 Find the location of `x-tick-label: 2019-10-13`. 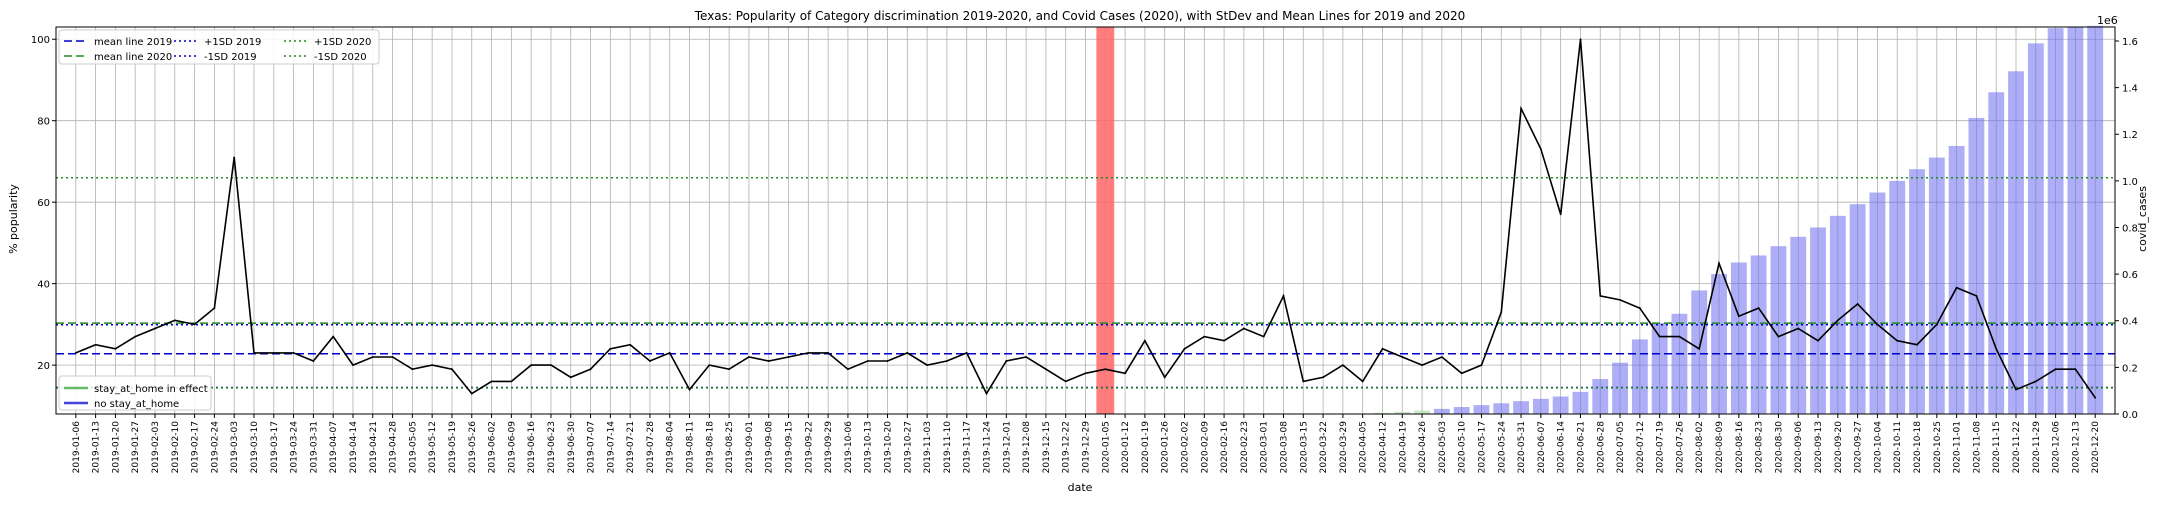

x-tick-label: 2019-10-13 is located at coordinates (869, 447).